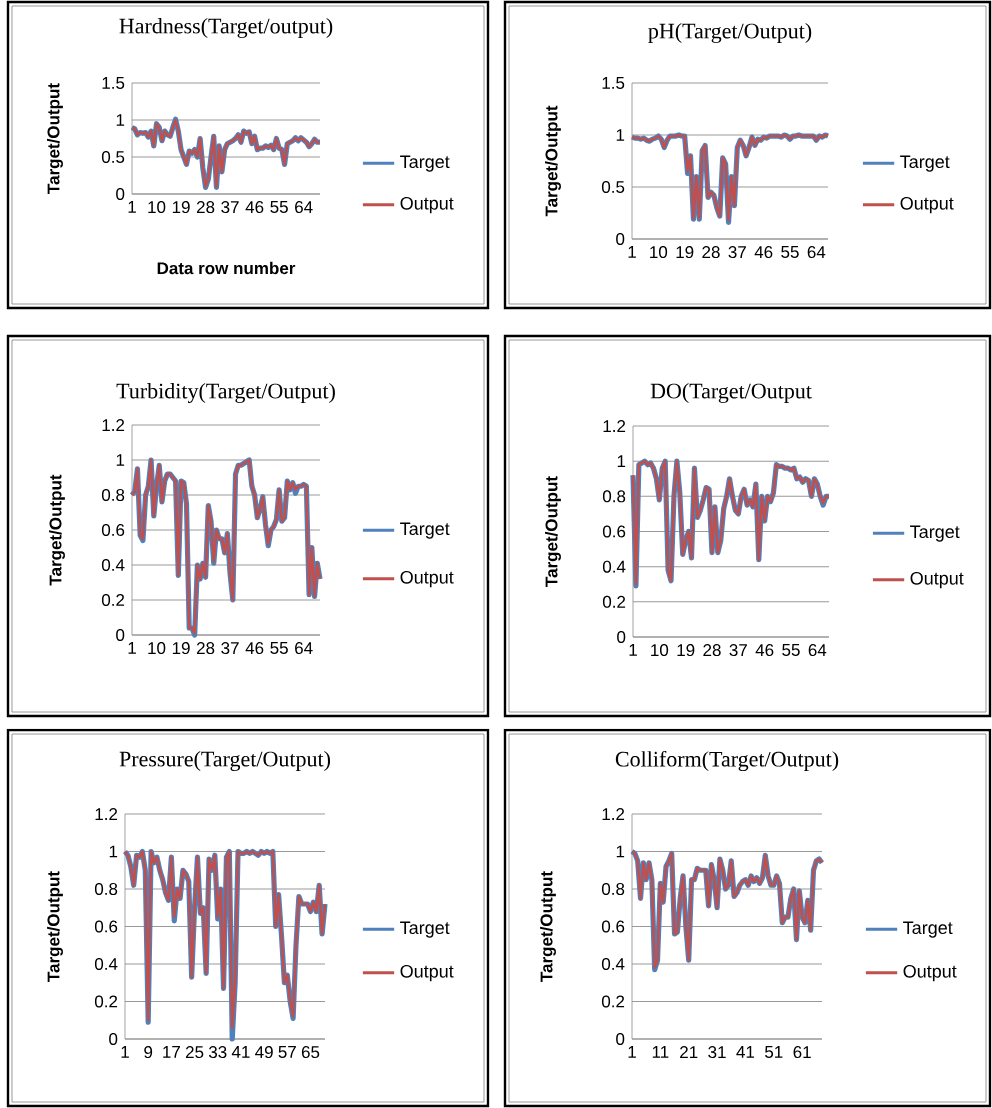 Image resolution: width=992 pixels, height=1108 pixels. I want to click on x-tick-label: 41, so click(240, 1052).